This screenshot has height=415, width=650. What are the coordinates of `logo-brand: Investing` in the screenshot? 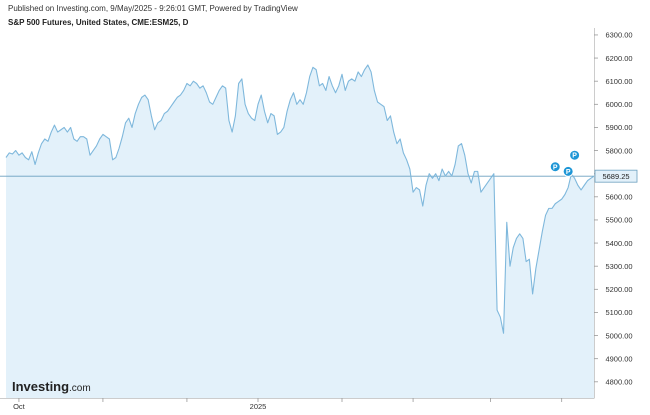 It's located at (40, 386).